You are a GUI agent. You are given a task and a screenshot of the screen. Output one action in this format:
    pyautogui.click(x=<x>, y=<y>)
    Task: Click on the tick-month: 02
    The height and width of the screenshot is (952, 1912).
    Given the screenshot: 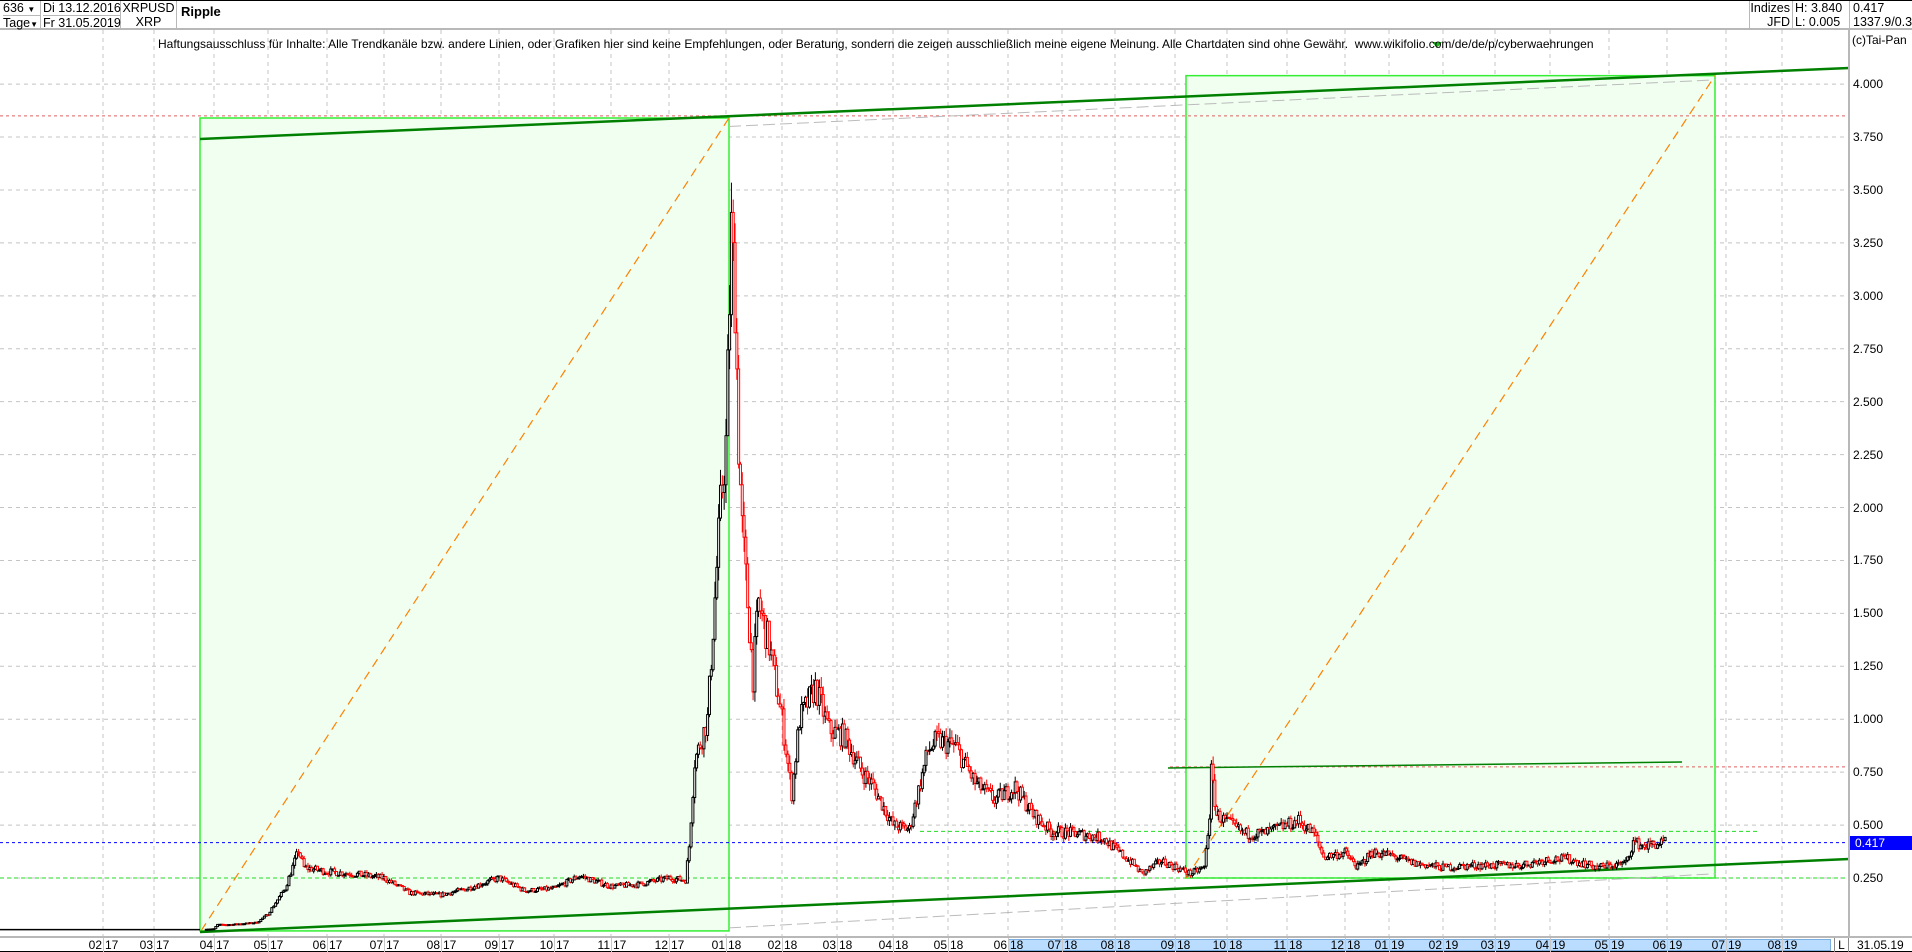 What is the action you would take?
    pyautogui.click(x=1435, y=945)
    